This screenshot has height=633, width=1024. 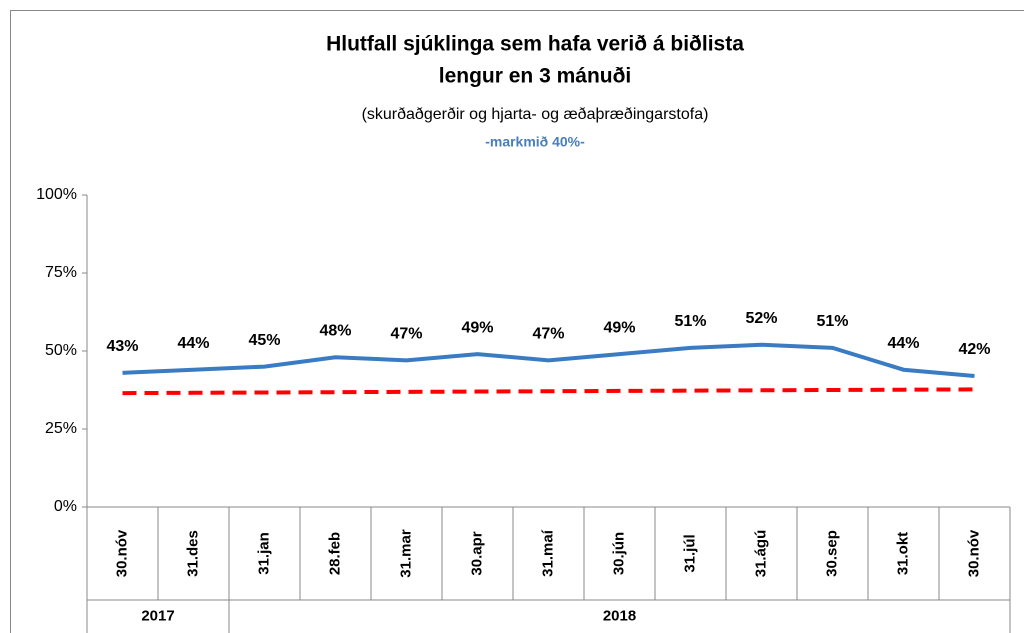 What do you see at coordinates (831, 553) in the screenshot?
I see `x-tick-label: 30.sep` at bounding box center [831, 553].